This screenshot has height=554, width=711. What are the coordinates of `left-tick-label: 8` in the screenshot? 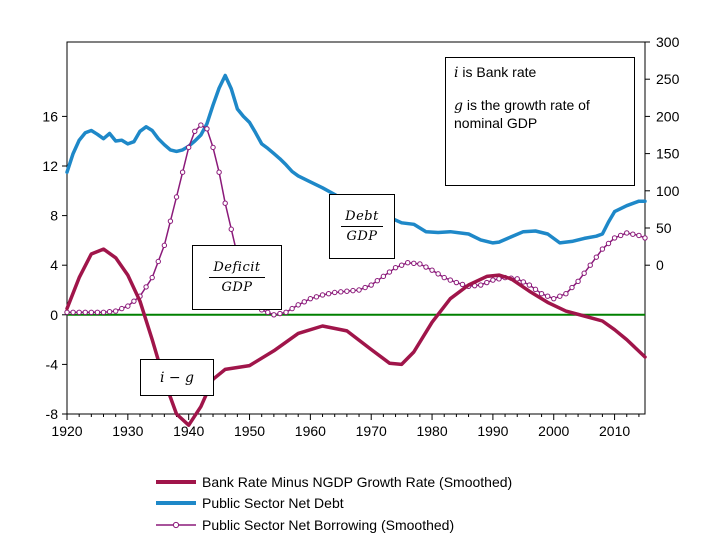 It's located at (54, 216).